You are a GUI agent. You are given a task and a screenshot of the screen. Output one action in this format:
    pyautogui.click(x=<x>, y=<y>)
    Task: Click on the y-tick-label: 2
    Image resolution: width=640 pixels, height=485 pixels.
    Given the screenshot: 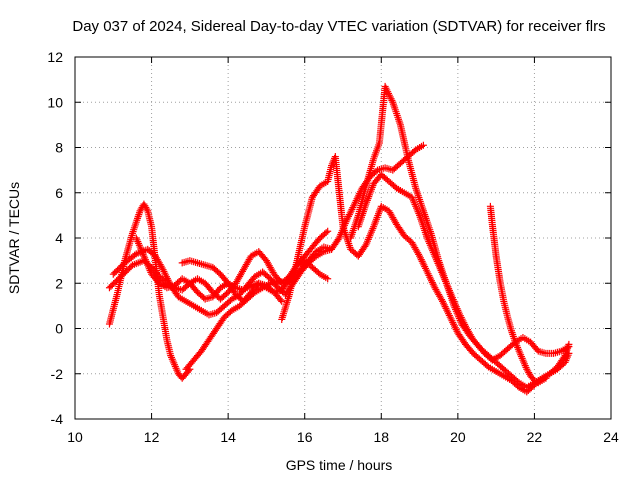 What is the action you would take?
    pyautogui.click(x=59, y=283)
    